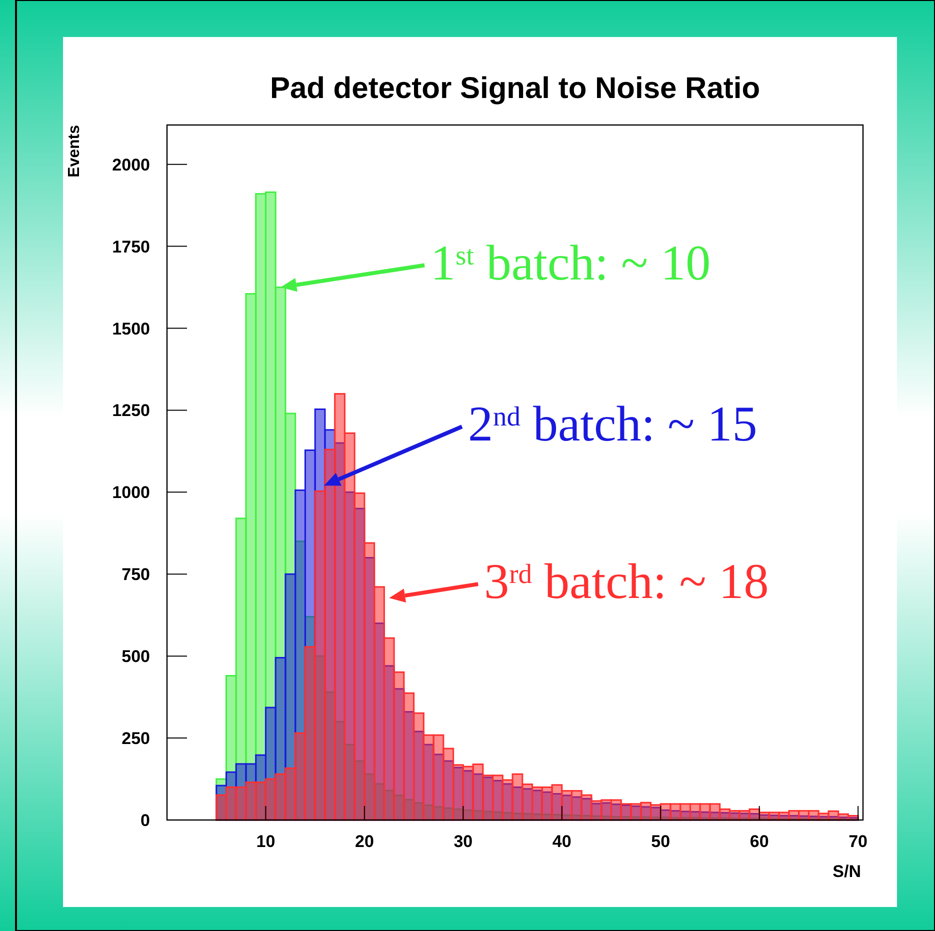  What do you see at coordinates (858, 841) in the screenshot?
I see `x-tick-label: 70` at bounding box center [858, 841].